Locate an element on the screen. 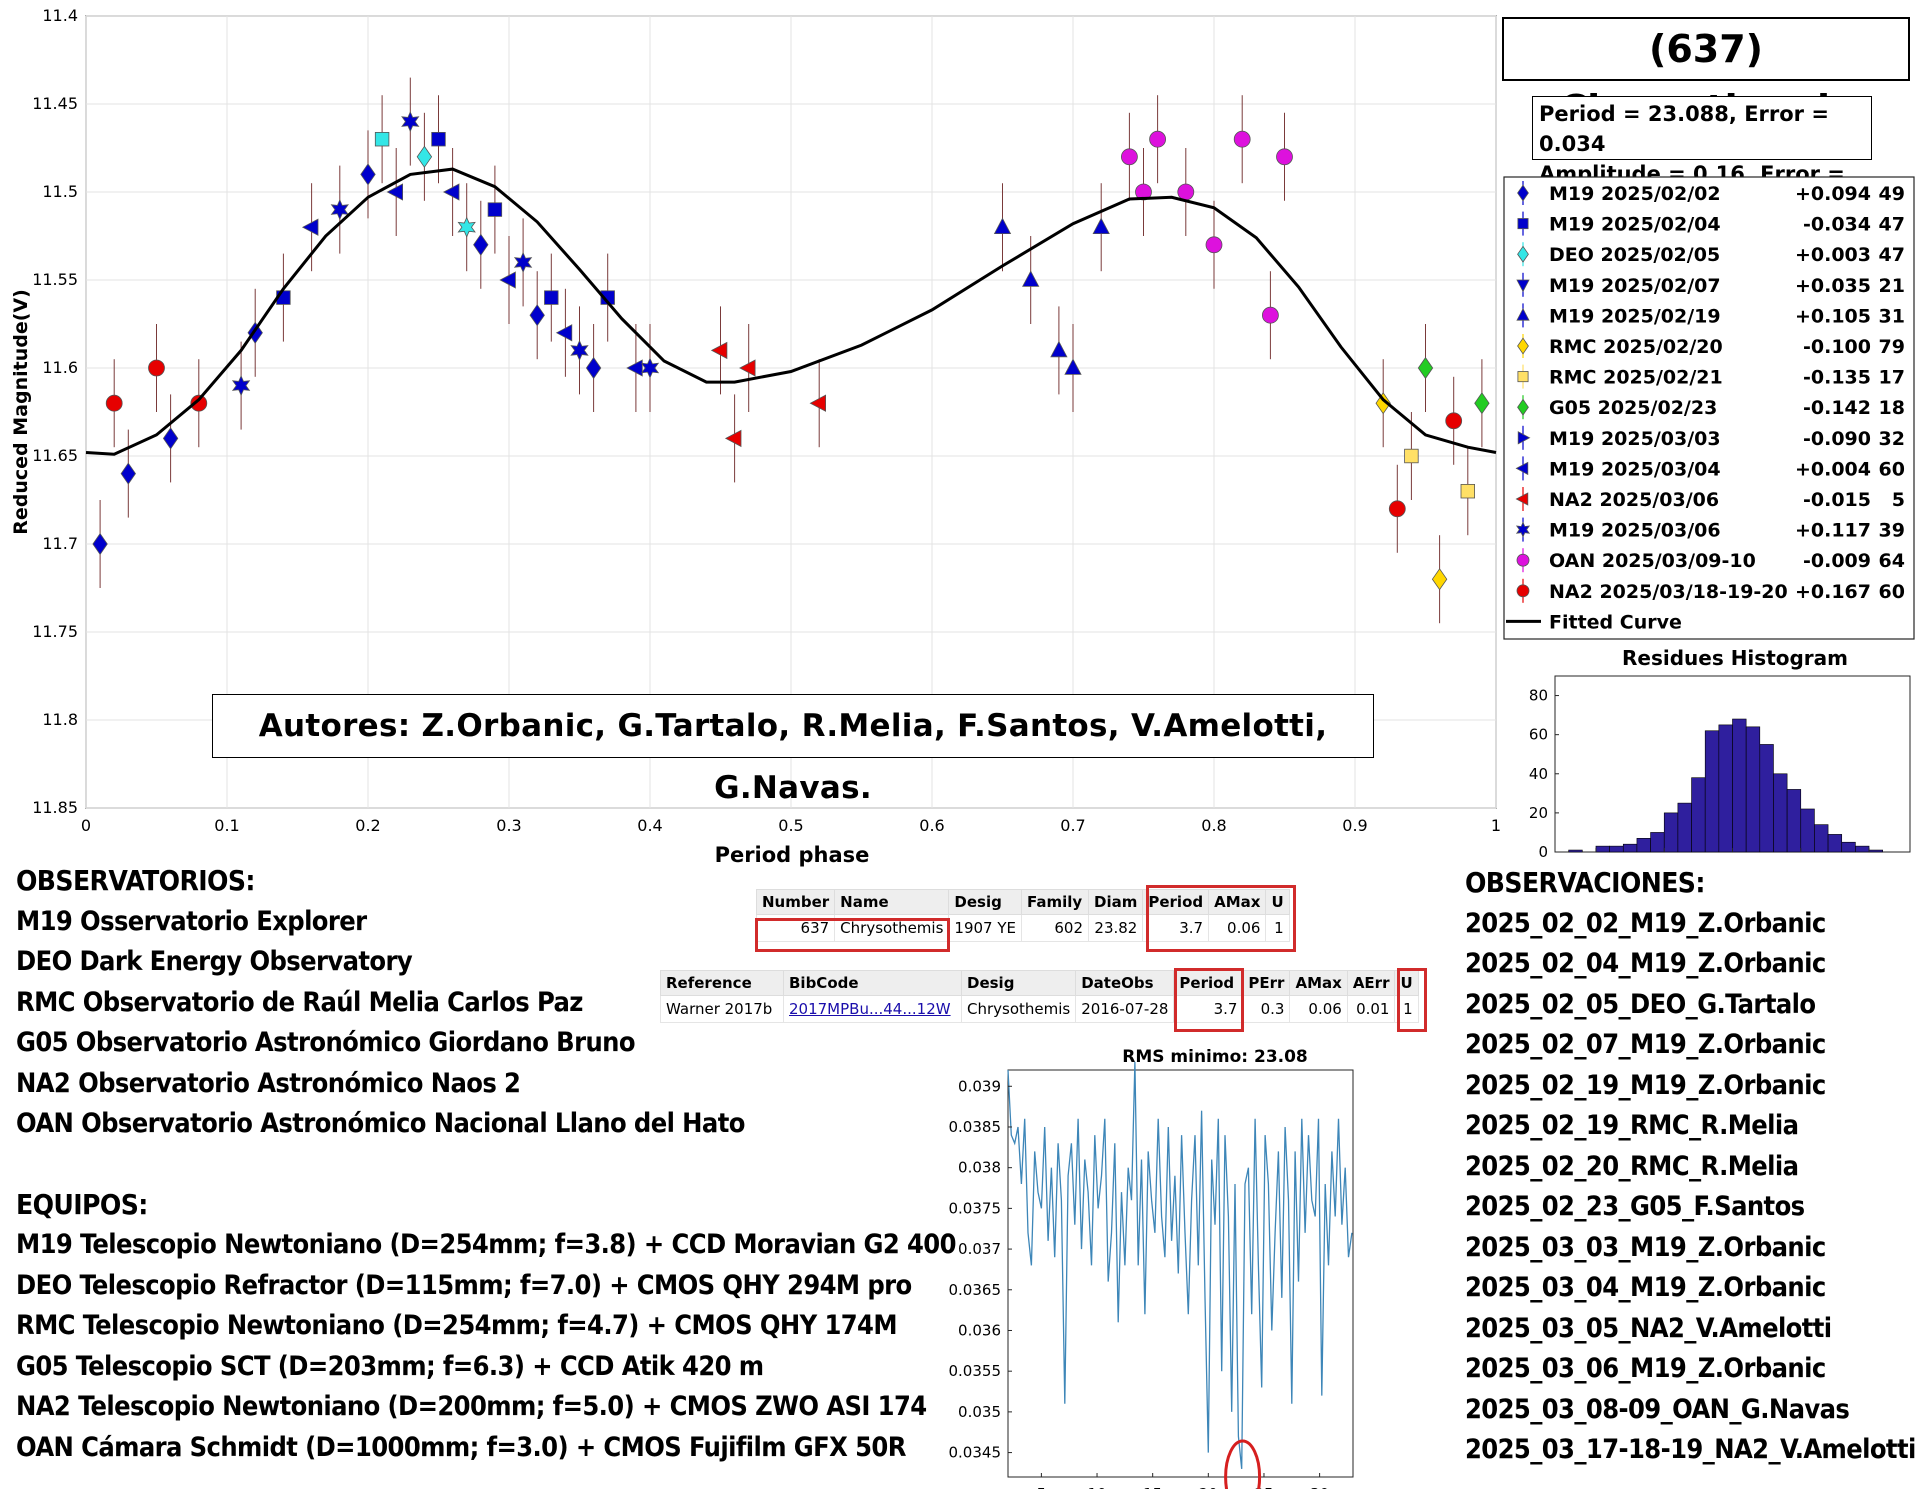 This screenshot has width=1923, height=1489. x-tick-label: 5 is located at coordinates (1042, 1487).